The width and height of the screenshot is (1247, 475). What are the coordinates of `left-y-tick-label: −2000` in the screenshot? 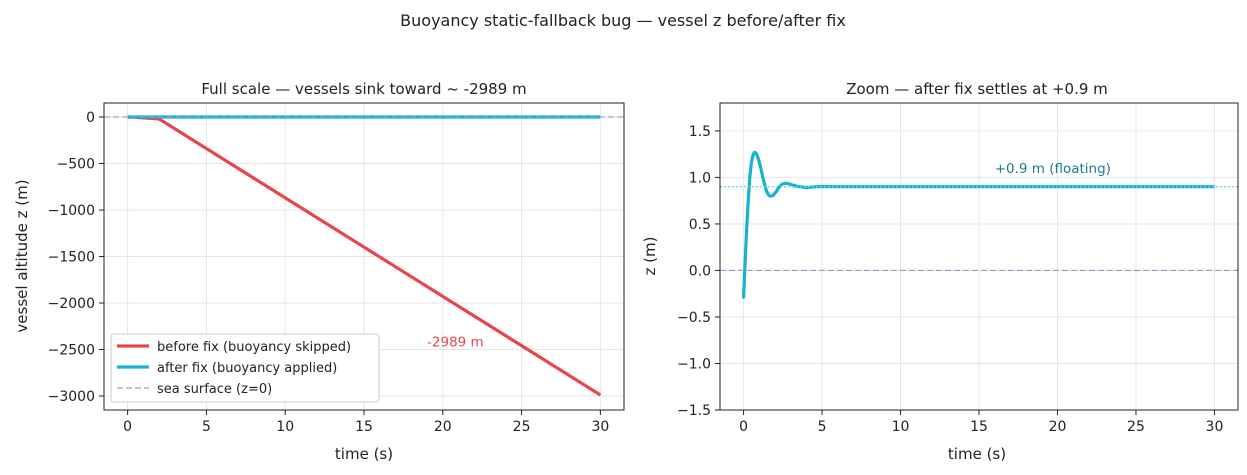 It's located at (71, 304).